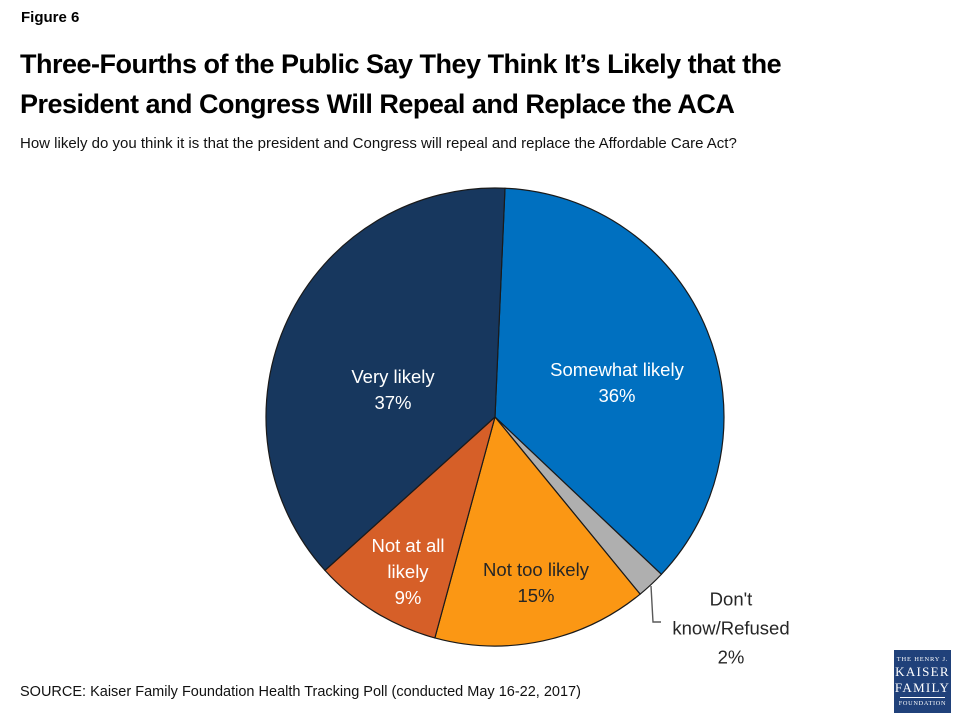 The width and height of the screenshot is (960, 720). What do you see at coordinates (655, 604) in the screenshot?
I see `leader-line-dont-know-refused` at bounding box center [655, 604].